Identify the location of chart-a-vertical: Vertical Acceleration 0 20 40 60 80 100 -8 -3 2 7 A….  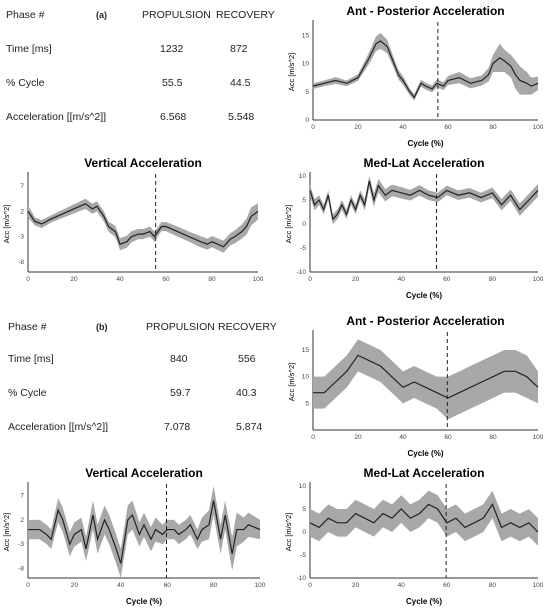
(135, 227).